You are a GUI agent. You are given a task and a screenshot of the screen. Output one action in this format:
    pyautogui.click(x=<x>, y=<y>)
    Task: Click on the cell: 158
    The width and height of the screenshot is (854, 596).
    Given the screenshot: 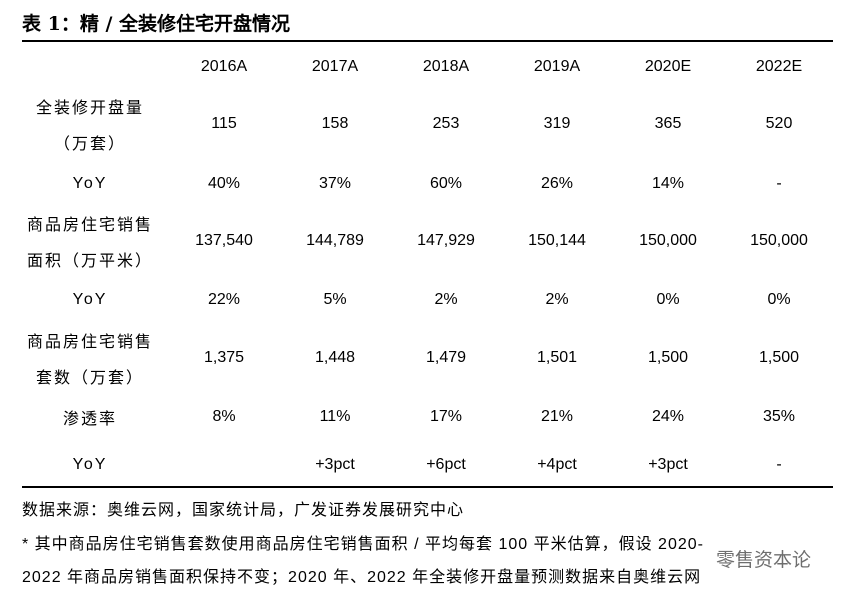 What is the action you would take?
    pyautogui.click(x=335, y=123)
    